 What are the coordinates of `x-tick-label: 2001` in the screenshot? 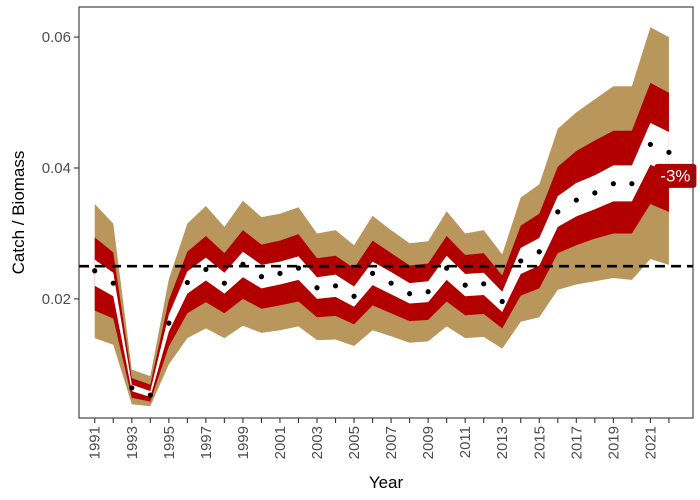 It's located at (280, 442).